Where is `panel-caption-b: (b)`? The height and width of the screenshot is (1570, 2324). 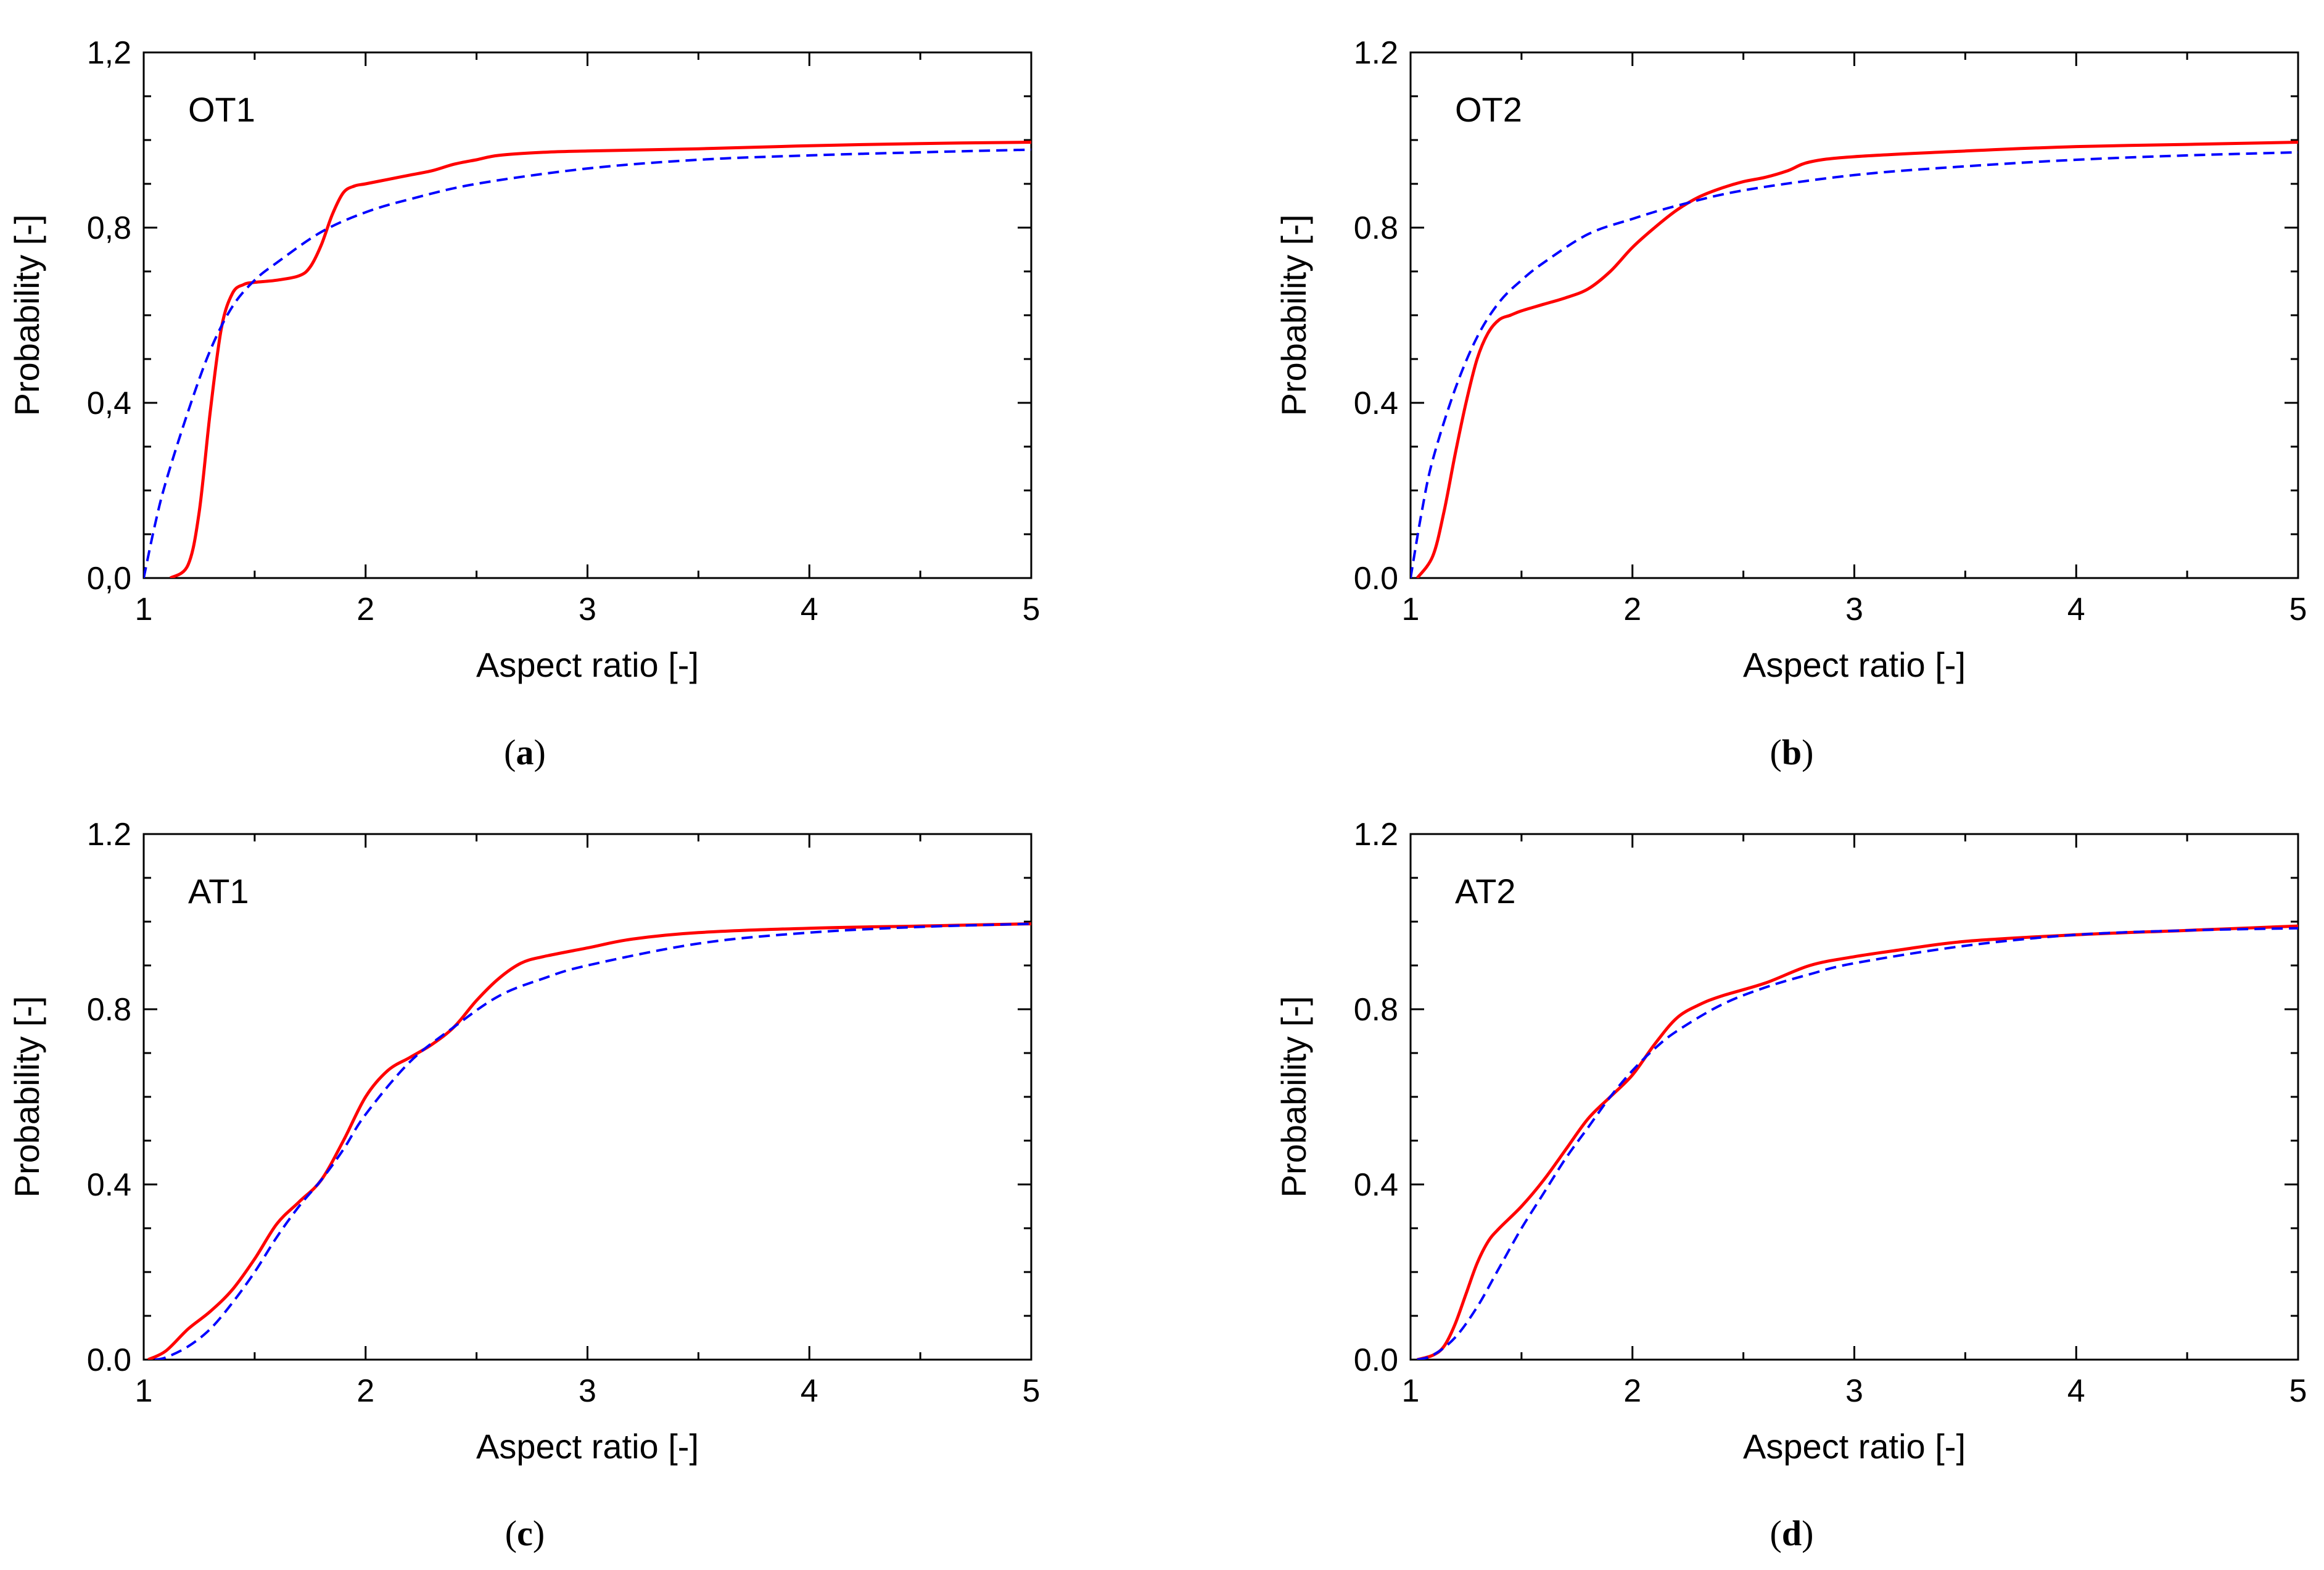 panel-caption-b: (b) is located at coordinates (1792, 752).